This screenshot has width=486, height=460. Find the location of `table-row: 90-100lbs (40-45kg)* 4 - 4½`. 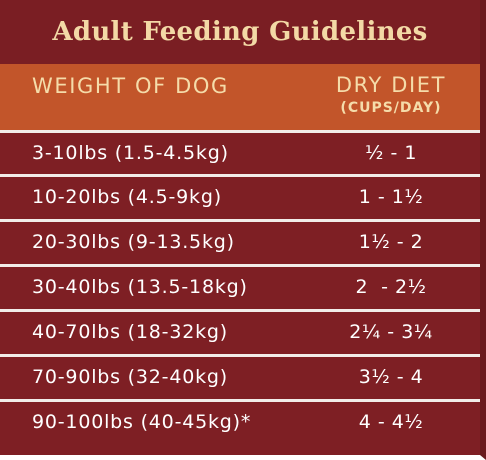

table-row: 90-100lbs (40-45kg)* 4 - 4½ is located at coordinates (240, 422).